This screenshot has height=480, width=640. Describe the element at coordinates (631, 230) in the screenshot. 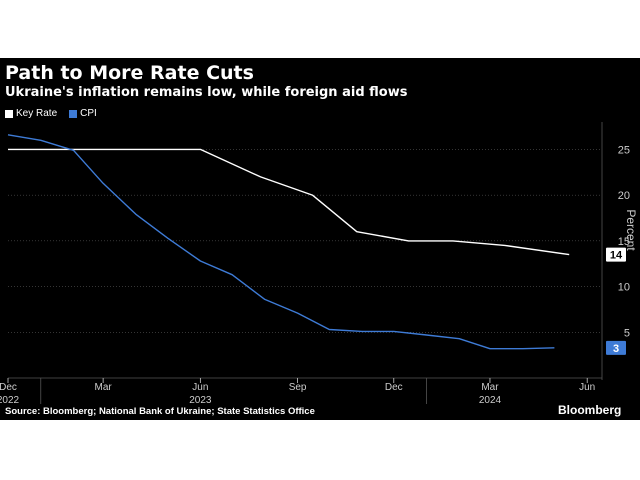

I see `y-axis-title: Percent` at that location.